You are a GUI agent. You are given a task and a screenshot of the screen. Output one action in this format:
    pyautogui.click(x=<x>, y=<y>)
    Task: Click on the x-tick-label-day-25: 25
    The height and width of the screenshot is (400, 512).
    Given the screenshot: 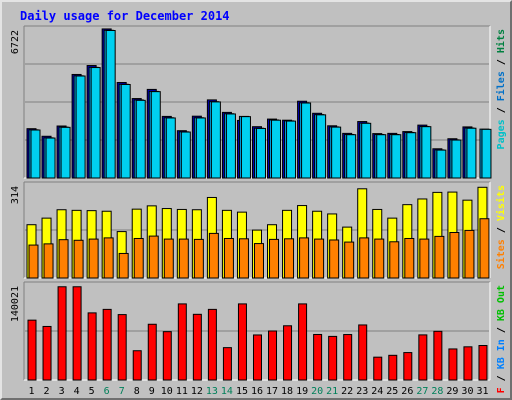 What is the action you would take?
    pyautogui.click(x=392, y=391)
    